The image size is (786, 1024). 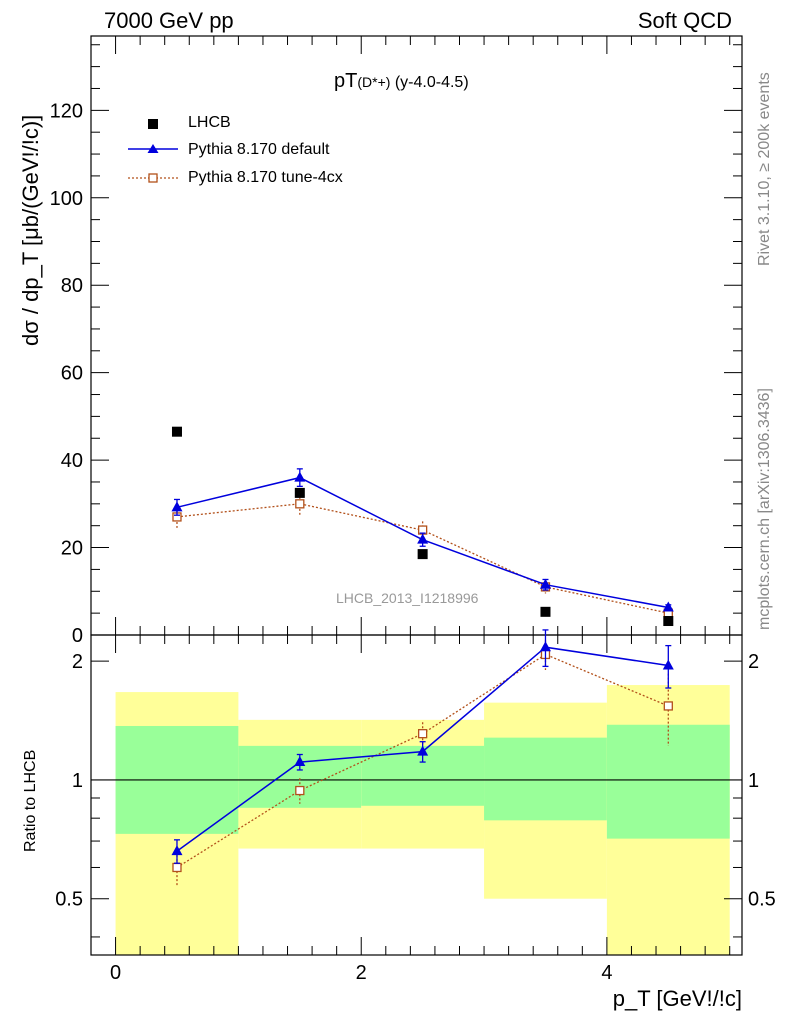 What do you see at coordinates (677, 998) in the screenshot?
I see `x-axis-title: p_T [GeV!/!c]` at bounding box center [677, 998].